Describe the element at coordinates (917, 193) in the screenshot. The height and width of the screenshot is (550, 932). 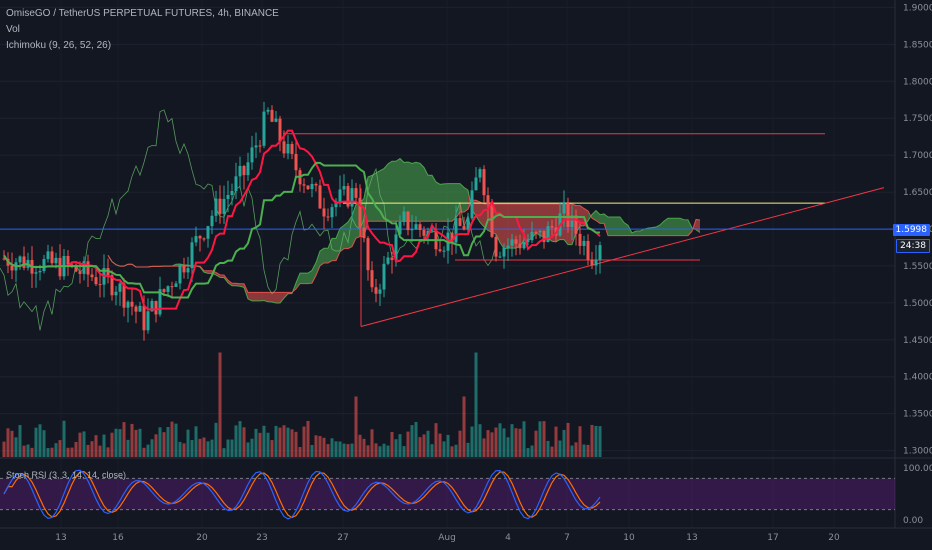
I see `price-tick-label: 1.6500` at that location.